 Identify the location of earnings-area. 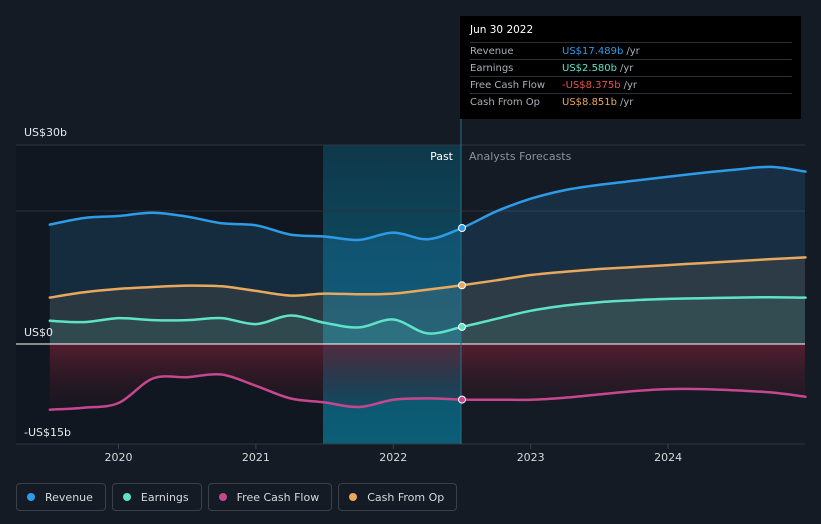
(427, 320).